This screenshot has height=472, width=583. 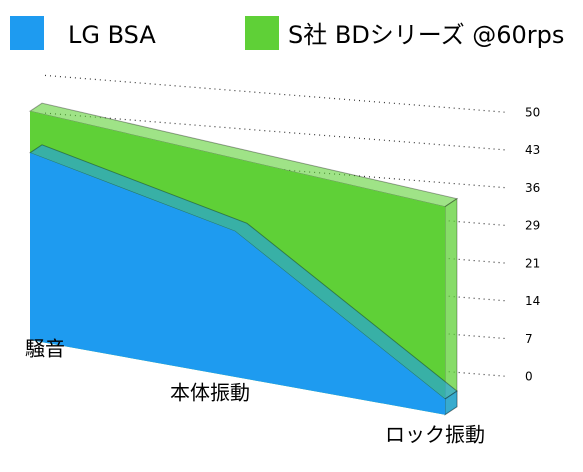 What do you see at coordinates (532, 301) in the screenshot?
I see `y-tick-label: 14` at bounding box center [532, 301].